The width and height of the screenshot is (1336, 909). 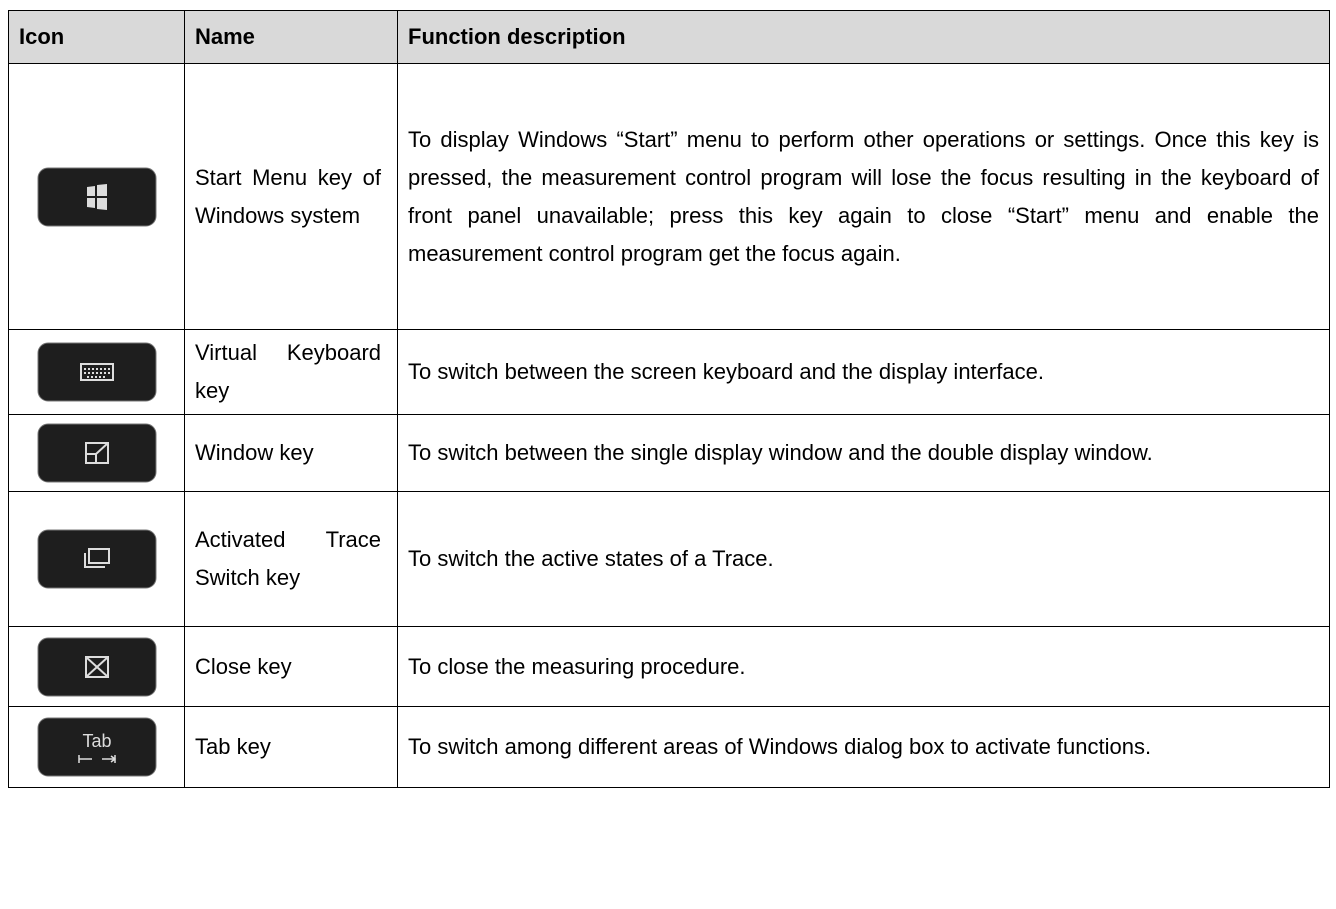 I want to click on keyboard-key-icon, so click(x=96, y=372).